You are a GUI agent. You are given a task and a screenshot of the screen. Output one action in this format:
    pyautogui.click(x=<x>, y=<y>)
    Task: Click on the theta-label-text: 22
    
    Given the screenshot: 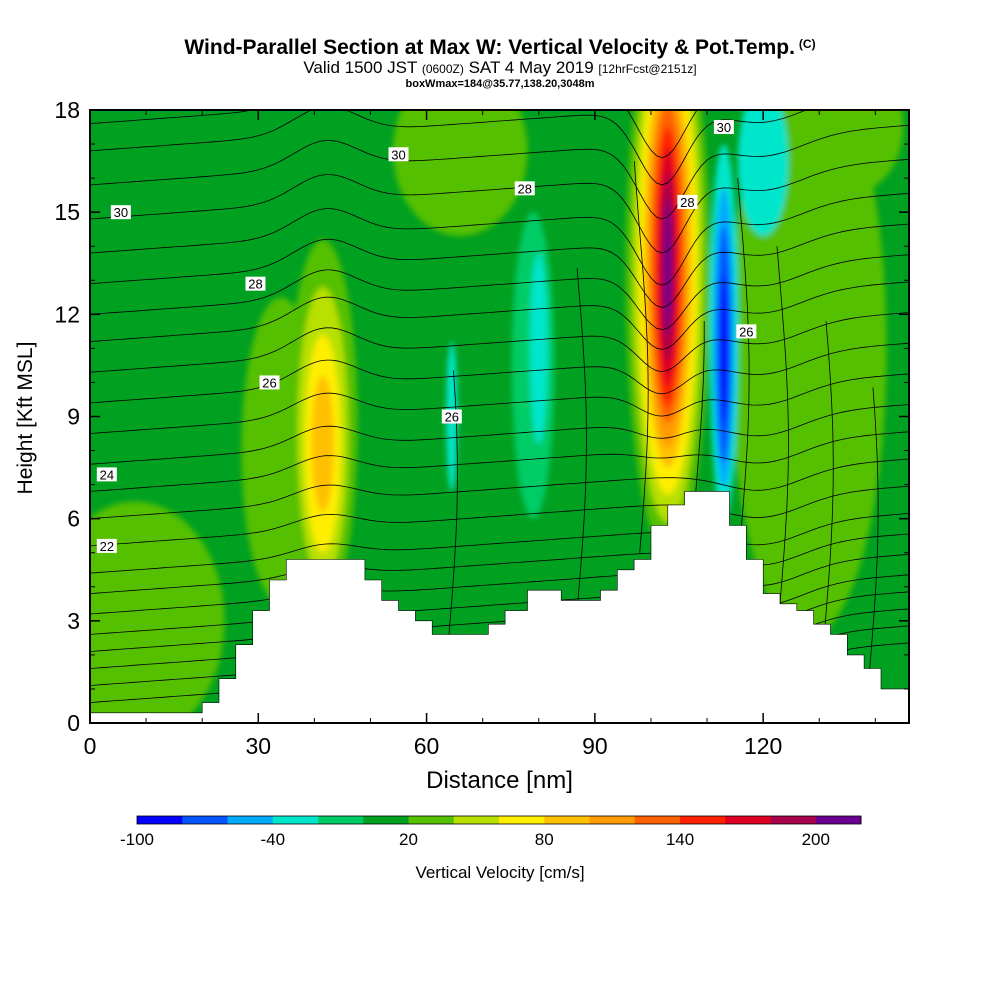 What is the action you would take?
    pyautogui.click(x=107, y=546)
    